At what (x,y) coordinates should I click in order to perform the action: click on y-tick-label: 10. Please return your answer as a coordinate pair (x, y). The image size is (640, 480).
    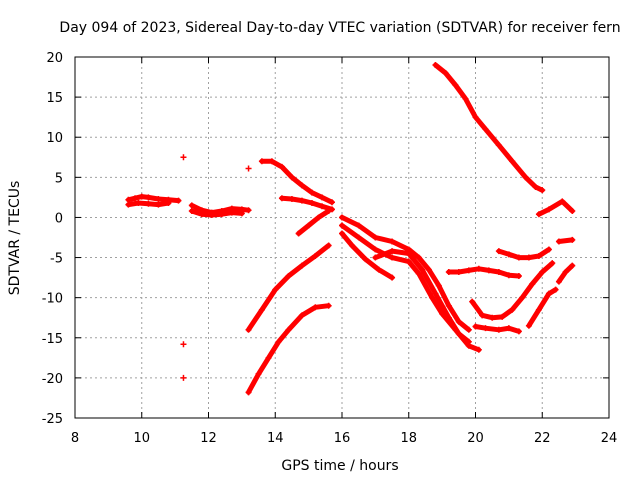
    Looking at the image, I should click on (54, 138).